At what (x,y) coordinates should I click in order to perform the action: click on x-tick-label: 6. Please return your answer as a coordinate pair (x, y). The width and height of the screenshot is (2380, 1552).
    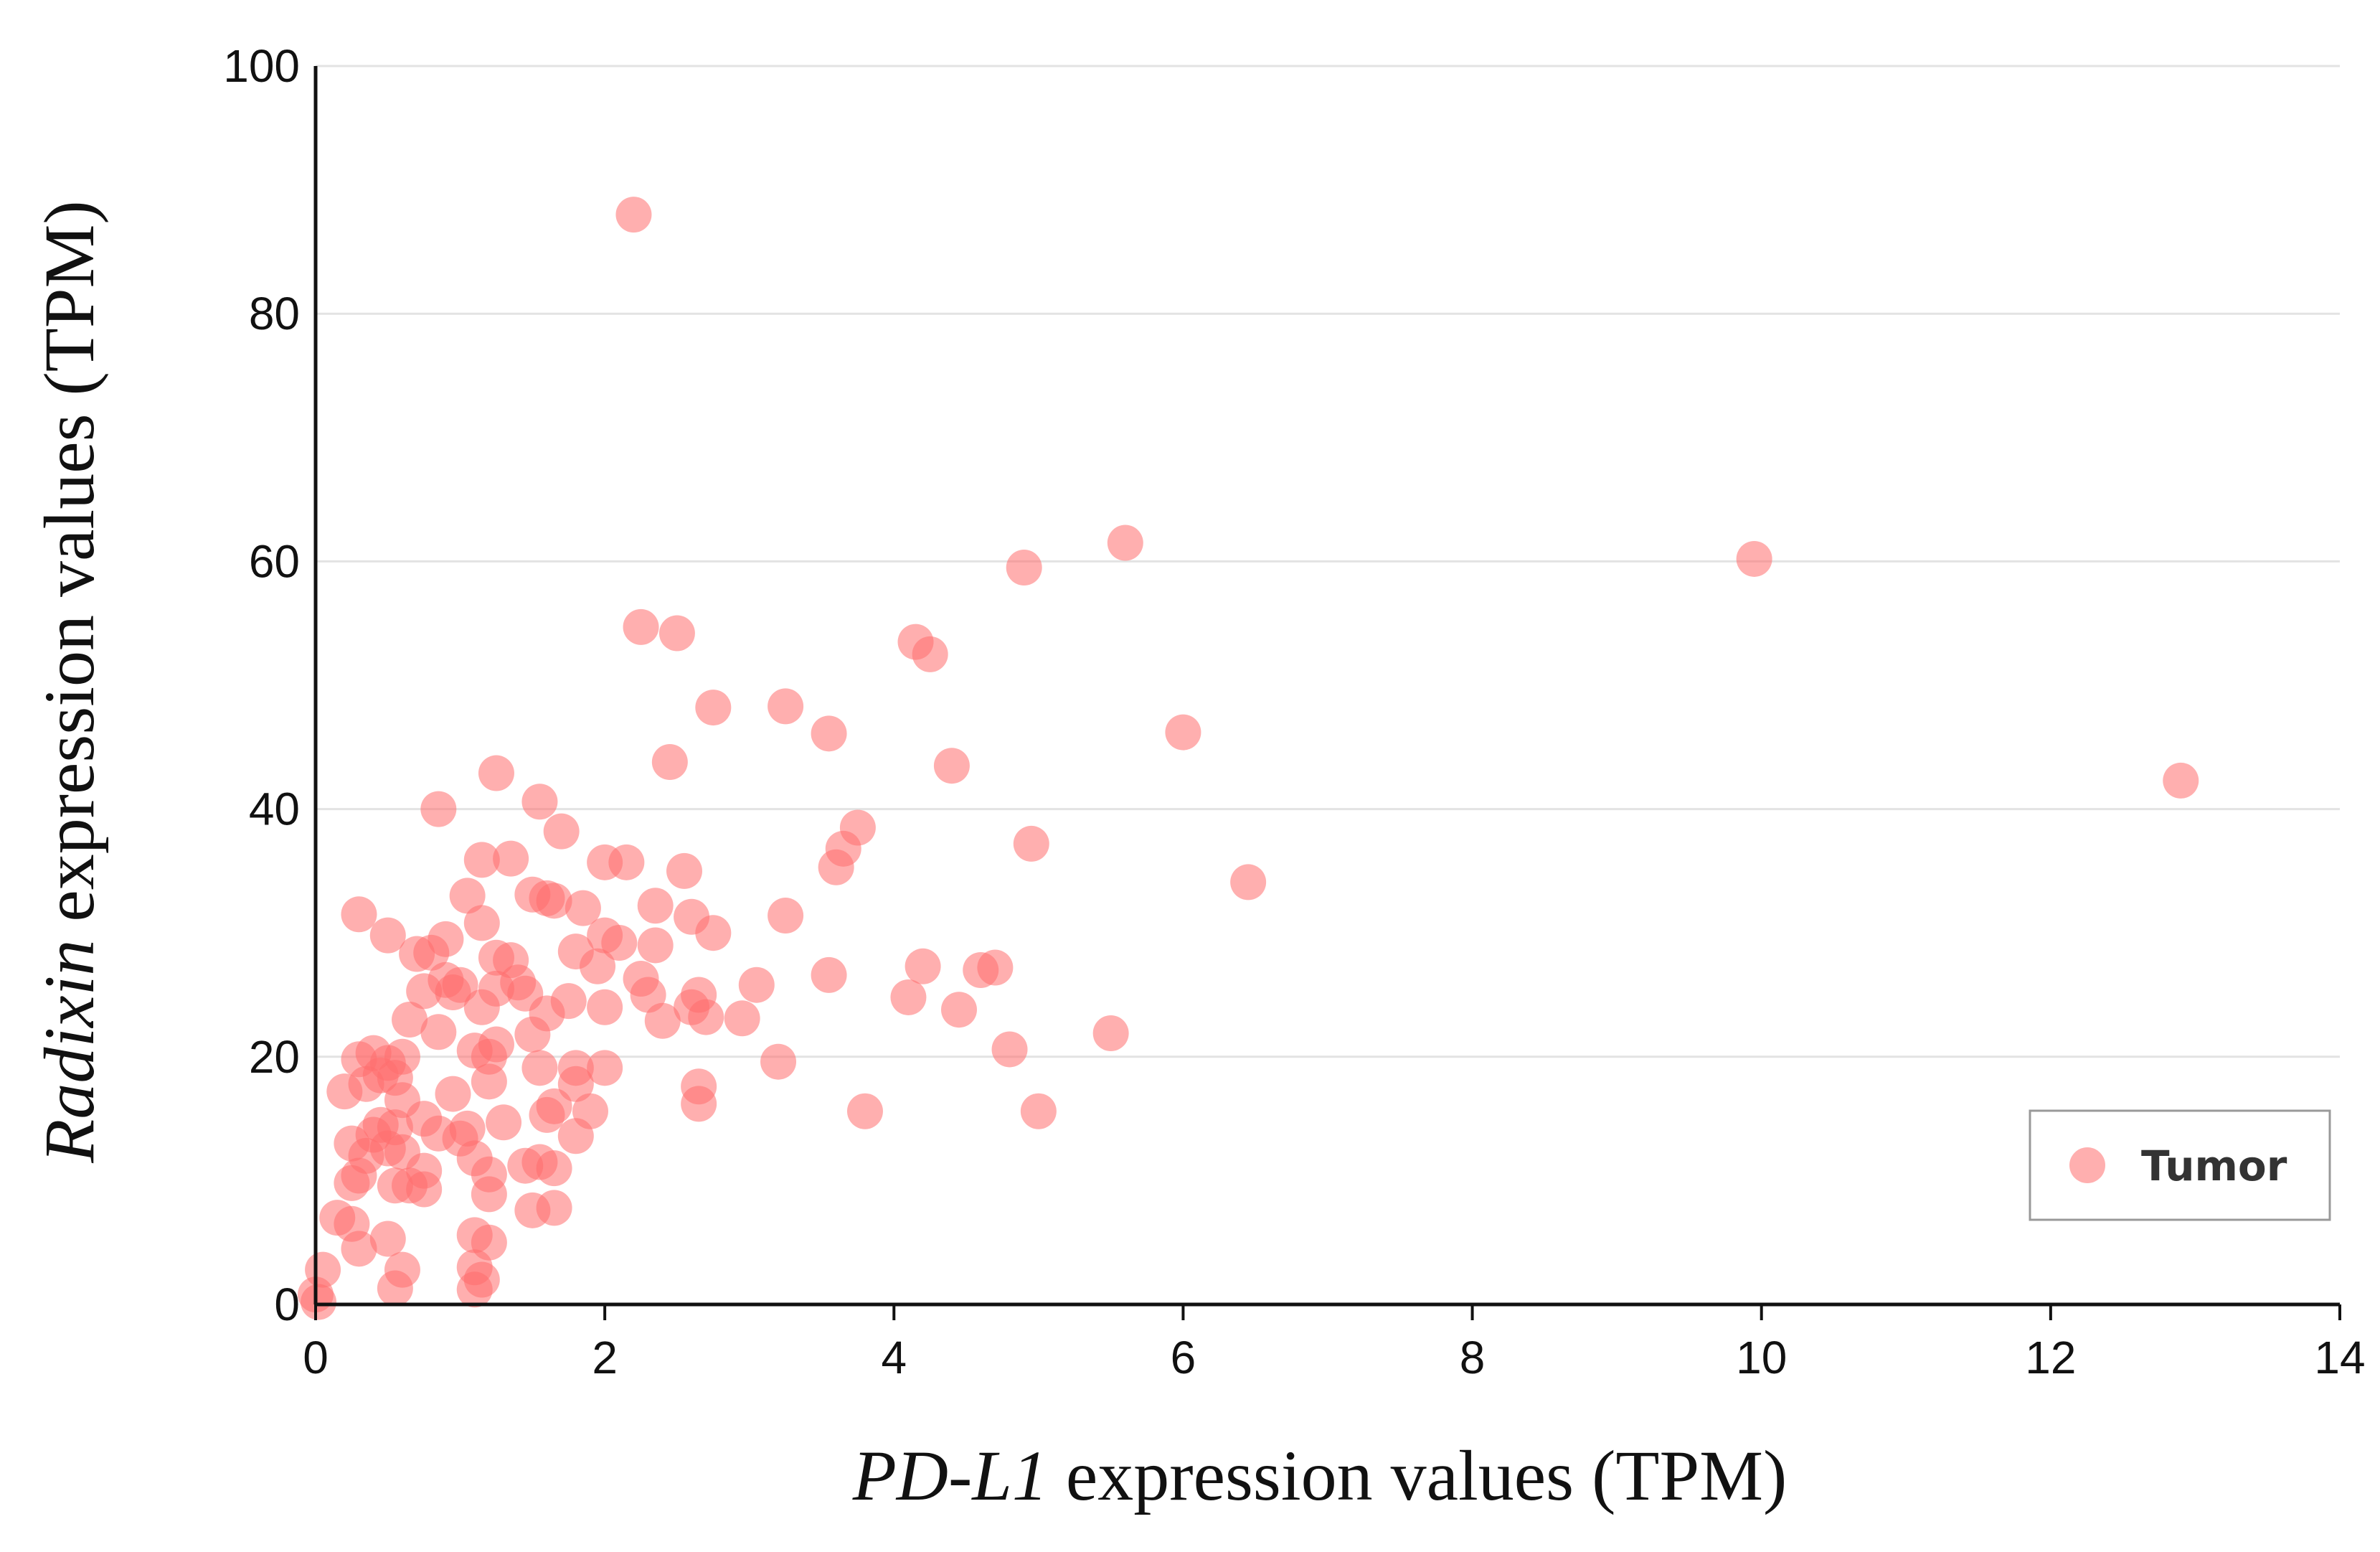
    Looking at the image, I should click on (1183, 1357).